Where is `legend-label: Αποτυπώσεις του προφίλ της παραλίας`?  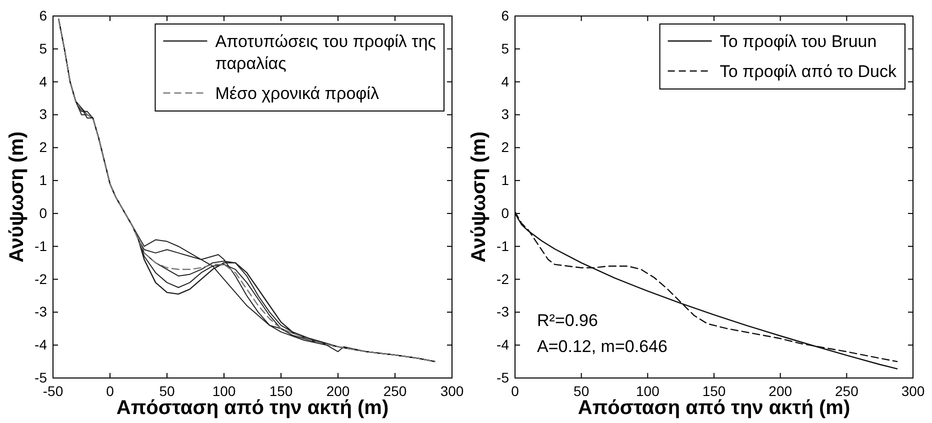
legend-label: Αποτυπώσεις του προφίλ της παραλίας is located at coordinates (325, 52).